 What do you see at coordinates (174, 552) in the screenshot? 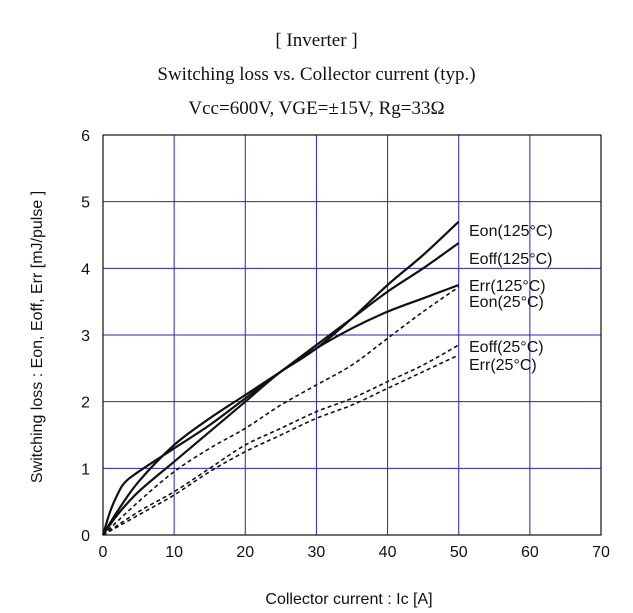
I see `x-tick-label: 10` at bounding box center [174, 552].